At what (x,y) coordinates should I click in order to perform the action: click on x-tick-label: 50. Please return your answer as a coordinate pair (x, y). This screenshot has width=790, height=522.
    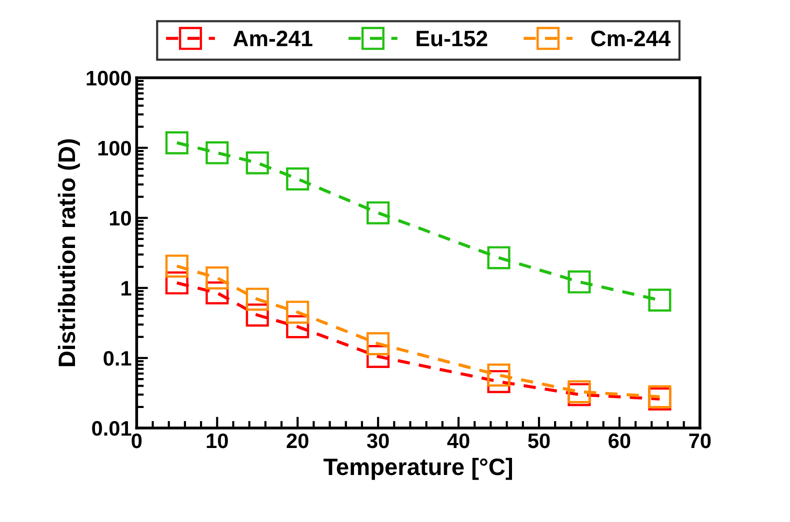
    Looking at the image, I should click on (539, 440).